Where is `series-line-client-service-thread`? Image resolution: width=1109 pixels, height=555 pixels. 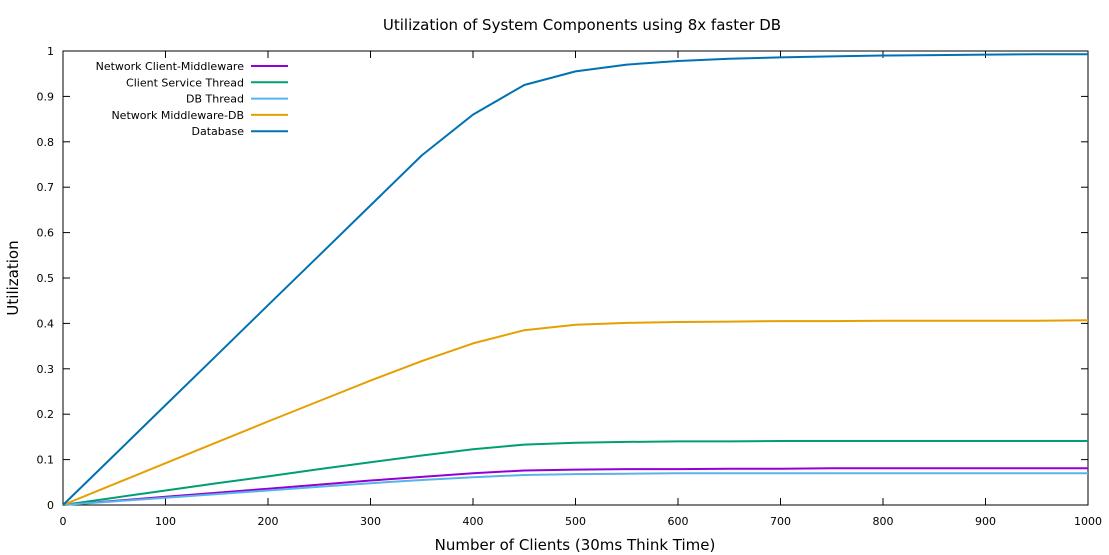 series-line-client-service-thread is located at coordinates (575, 473).